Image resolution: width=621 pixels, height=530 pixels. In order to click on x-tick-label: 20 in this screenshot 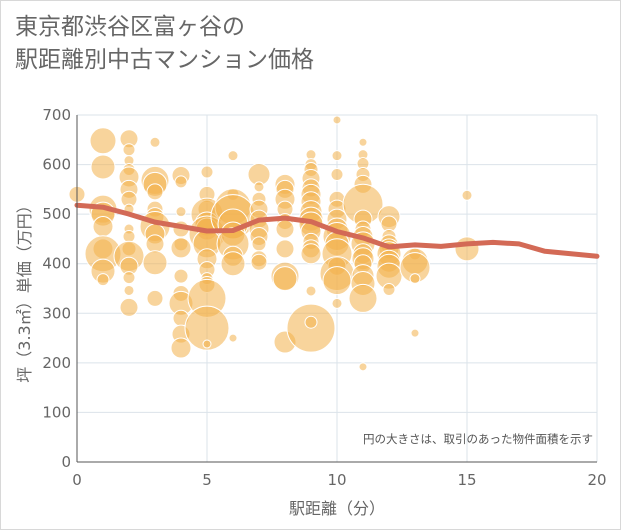, I will do `click(596, 480)`.